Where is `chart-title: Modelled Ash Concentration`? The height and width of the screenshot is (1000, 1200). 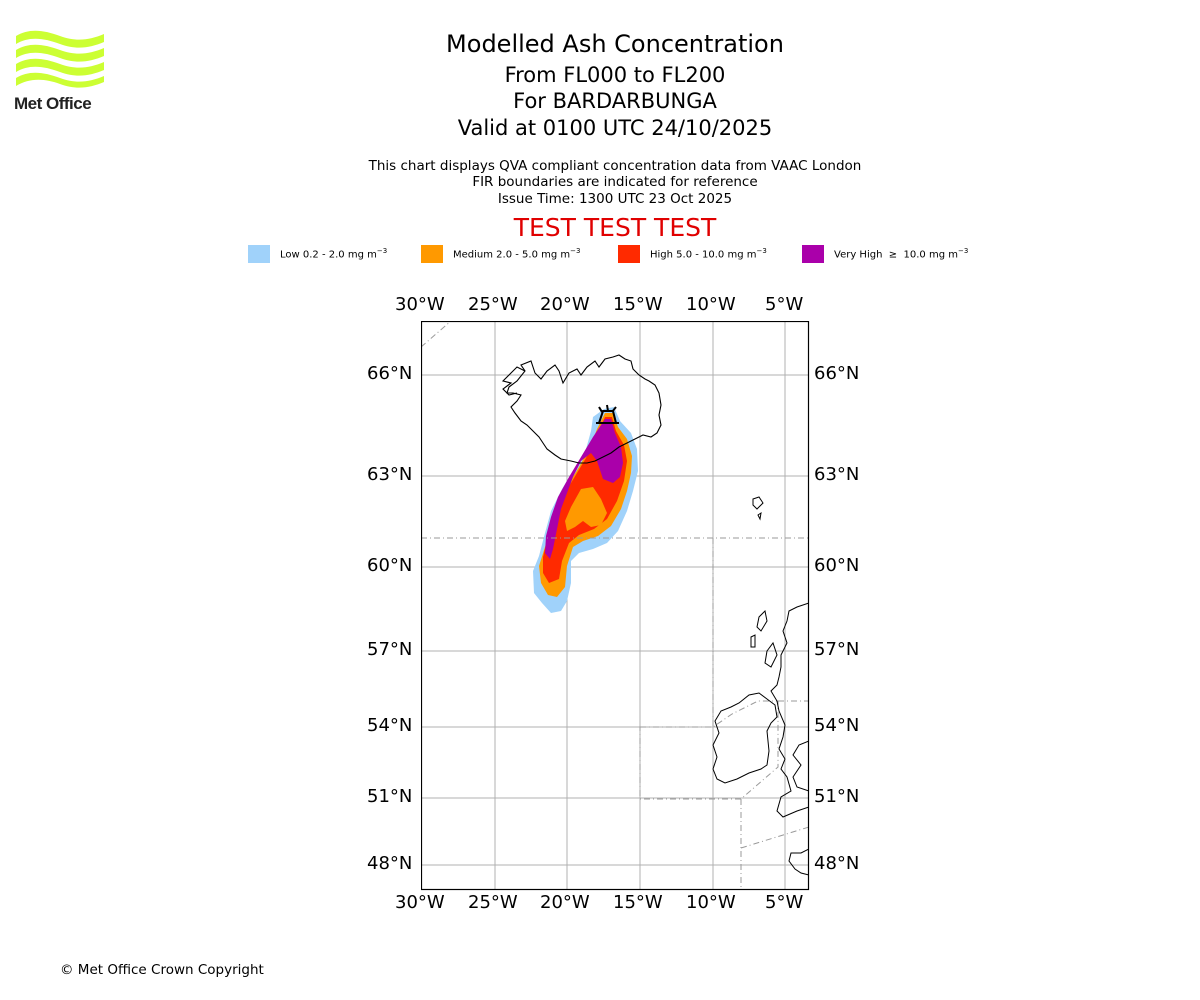
chart-title: Modelled Ash Concentration is located at coordinates (615, 44).